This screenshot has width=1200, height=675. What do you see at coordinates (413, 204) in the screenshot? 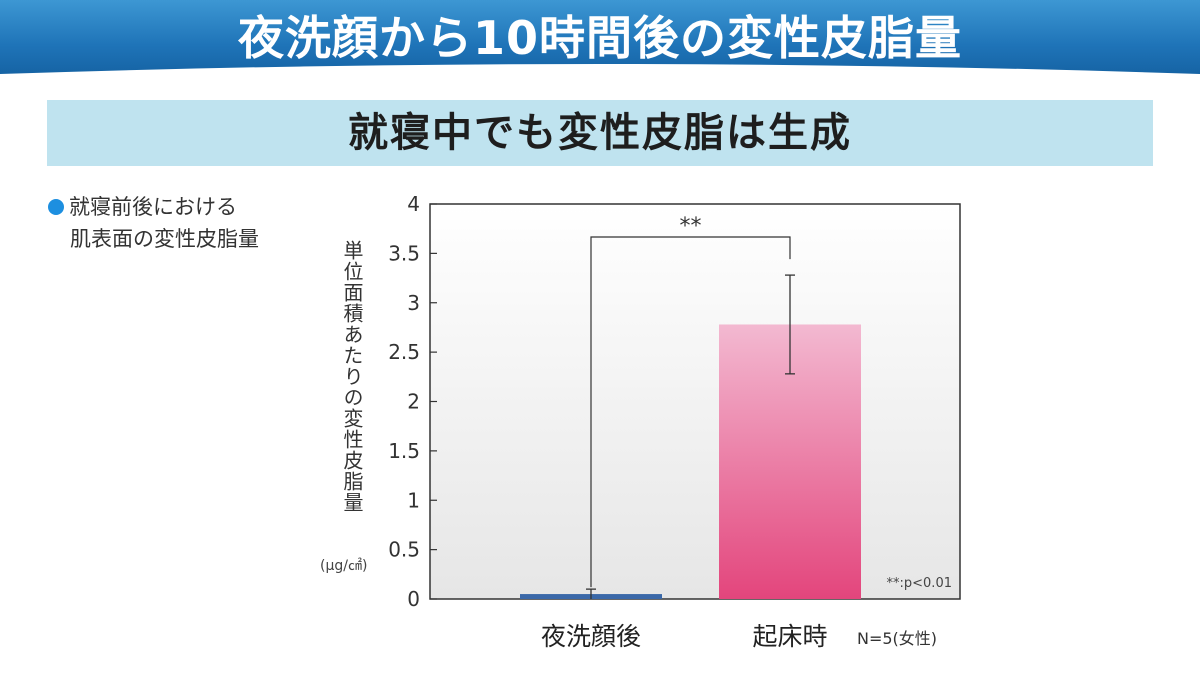
I see `y-tick-label: 4` at bounding box center [413, 204].